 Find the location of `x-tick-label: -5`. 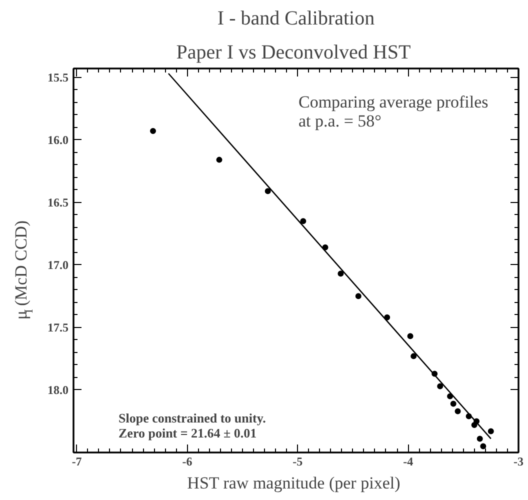

x-tick-label: -5 is located at coordinates (297, 461).